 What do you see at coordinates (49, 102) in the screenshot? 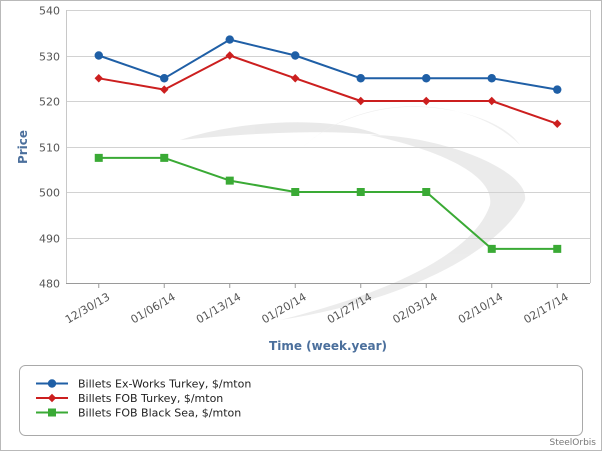
I see `y-tick-label: 520` at bounding box center [49, 102].